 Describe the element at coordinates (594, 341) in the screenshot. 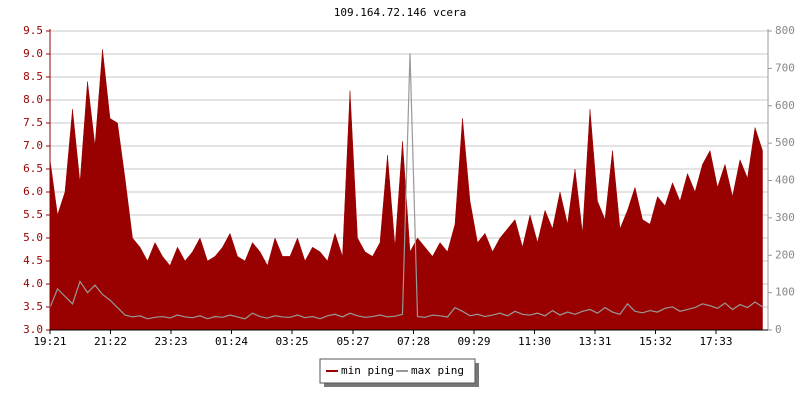

I see `x-tick-label: 13:31` at that location.